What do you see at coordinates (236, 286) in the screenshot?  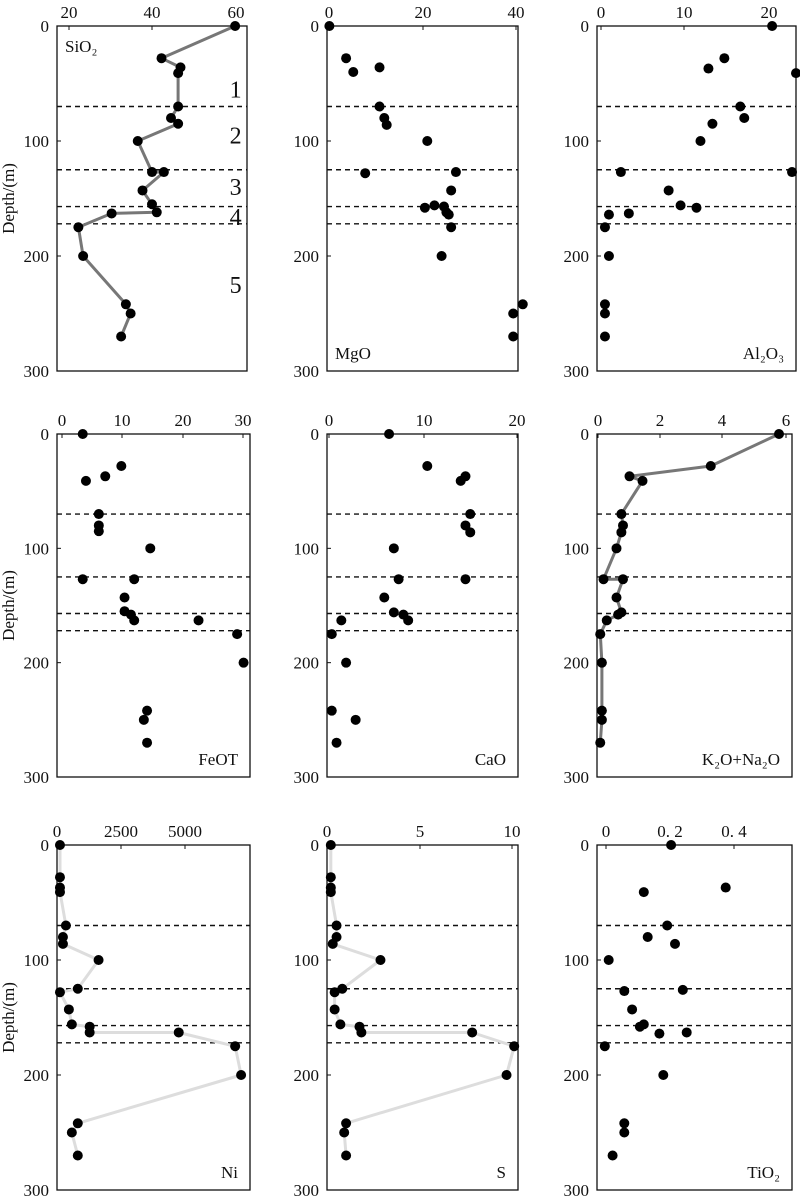 I see `zone-label: 5` at bounding box center [236, 286].